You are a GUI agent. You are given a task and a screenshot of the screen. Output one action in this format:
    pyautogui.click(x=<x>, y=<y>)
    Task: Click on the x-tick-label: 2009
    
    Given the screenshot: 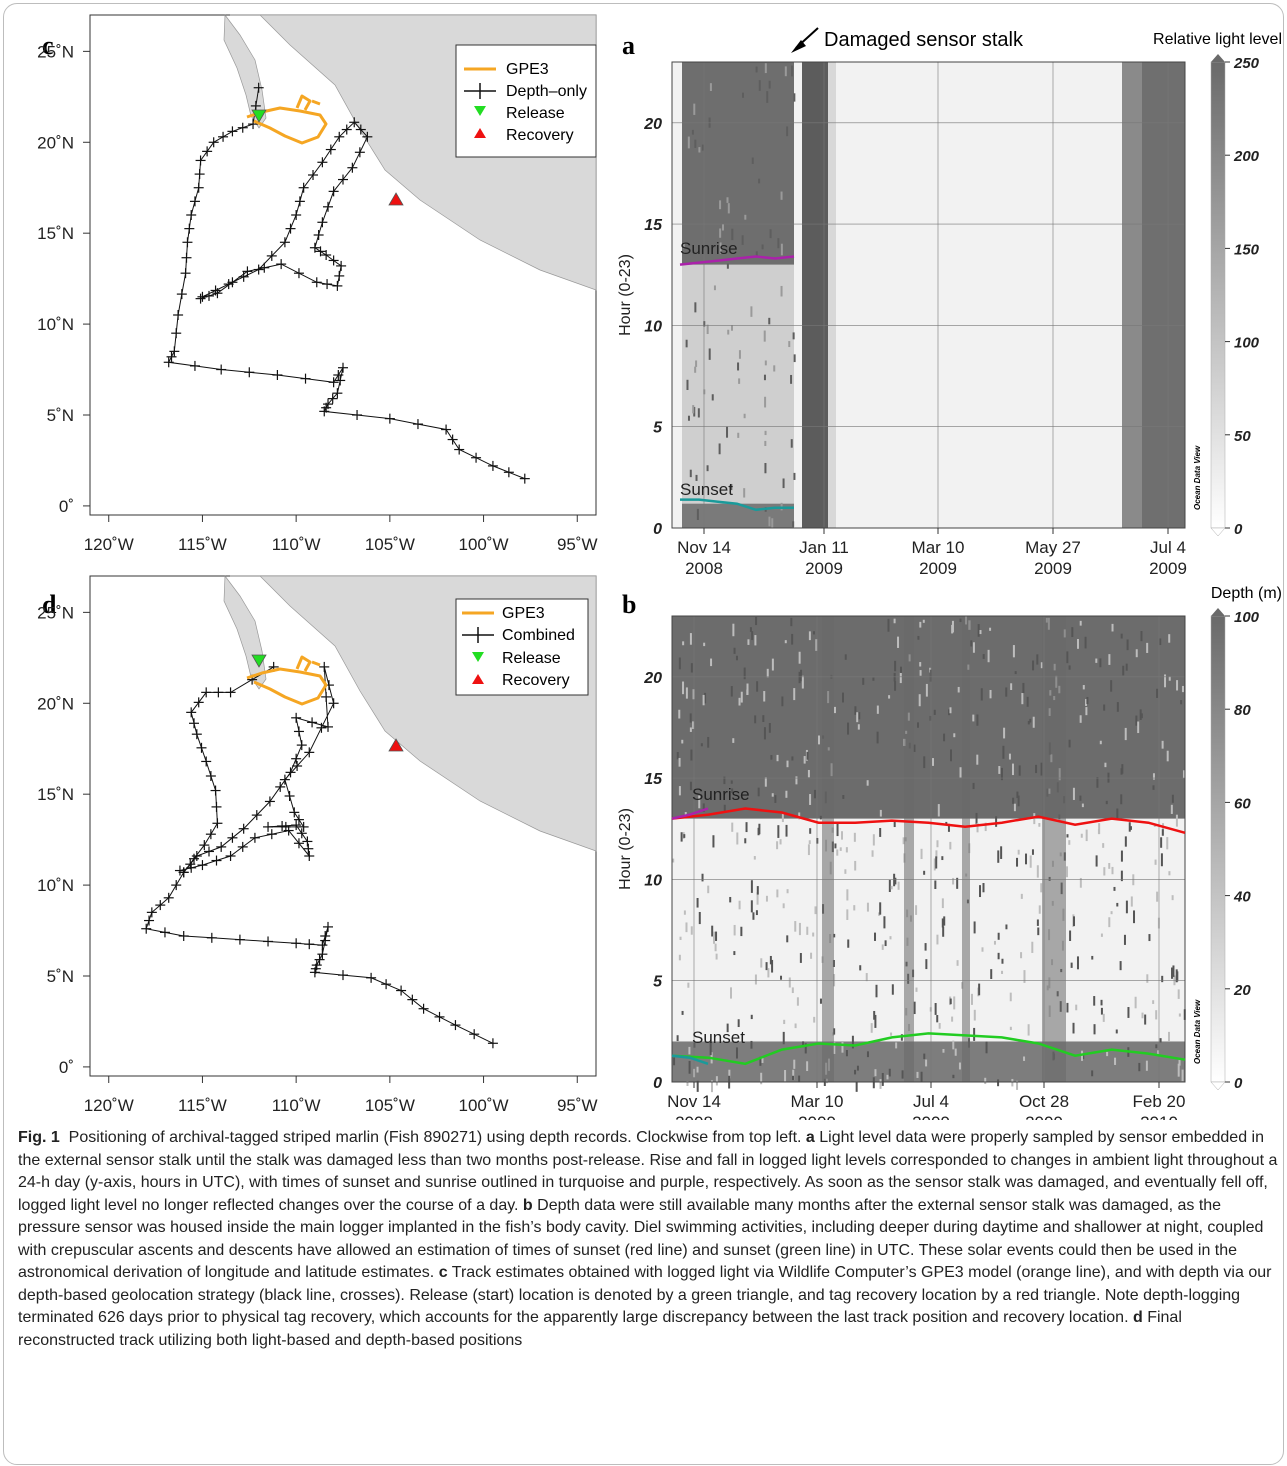 What is the action you would take?
    pyautogui.click(x=931, y=1116)
    